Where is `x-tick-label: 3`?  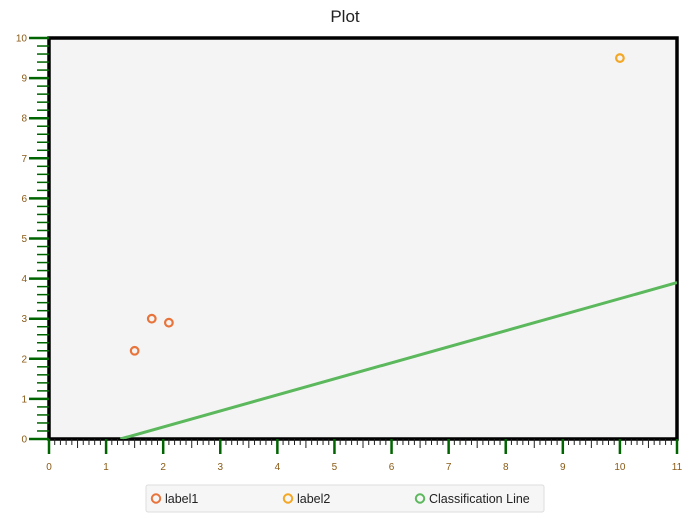 x-tick-label: 3 is located at coordinates (220, 467).